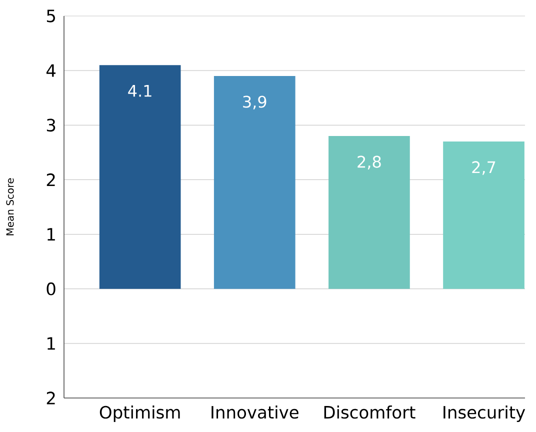 The width and height of the screenshot is (536, 432). I want to click on x-tick-label: Innovative, so click(255, 412).